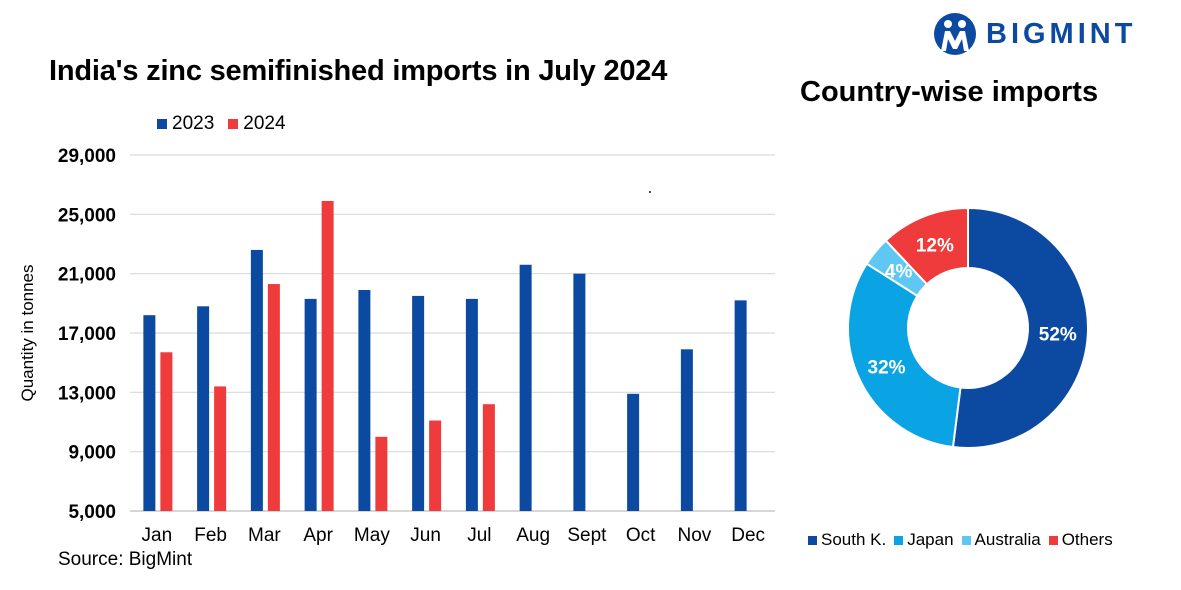 This screenshot has width=1181, height=590. Describe the element at coordinates (364, 400) in the screenshot. I see `bar-2023-may` at that location.